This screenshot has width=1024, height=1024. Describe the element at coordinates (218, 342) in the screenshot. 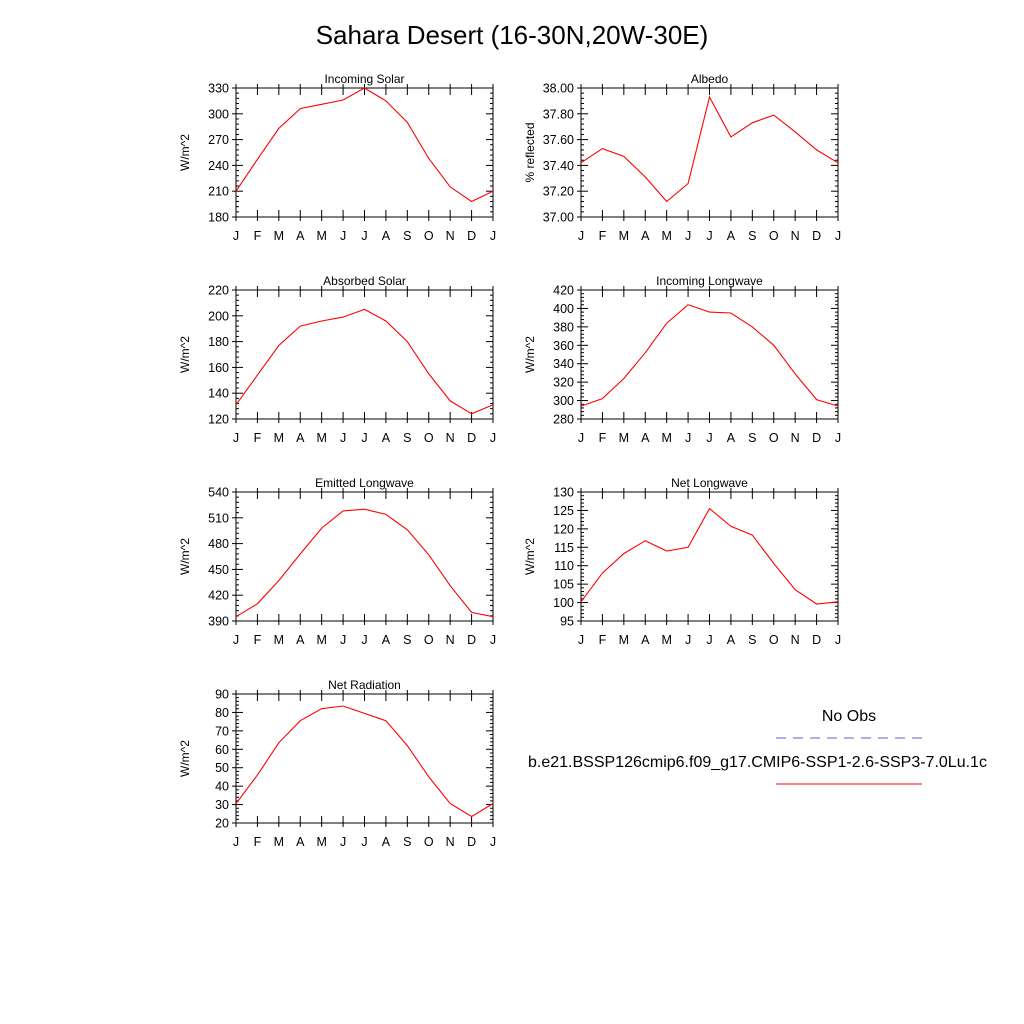

I see `y-tick-label: 180` at that location.